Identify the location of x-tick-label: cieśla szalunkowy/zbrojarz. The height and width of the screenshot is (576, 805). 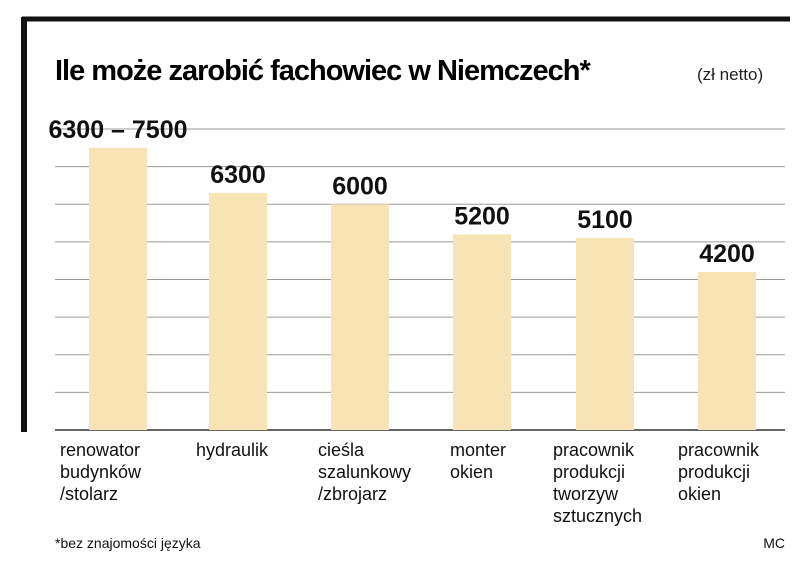
(364, 472).